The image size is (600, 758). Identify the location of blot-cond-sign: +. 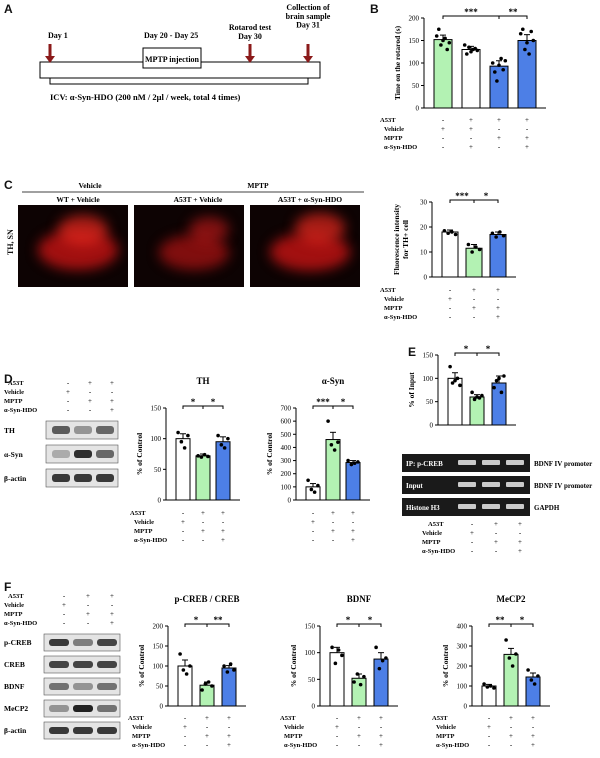
(88, 614).